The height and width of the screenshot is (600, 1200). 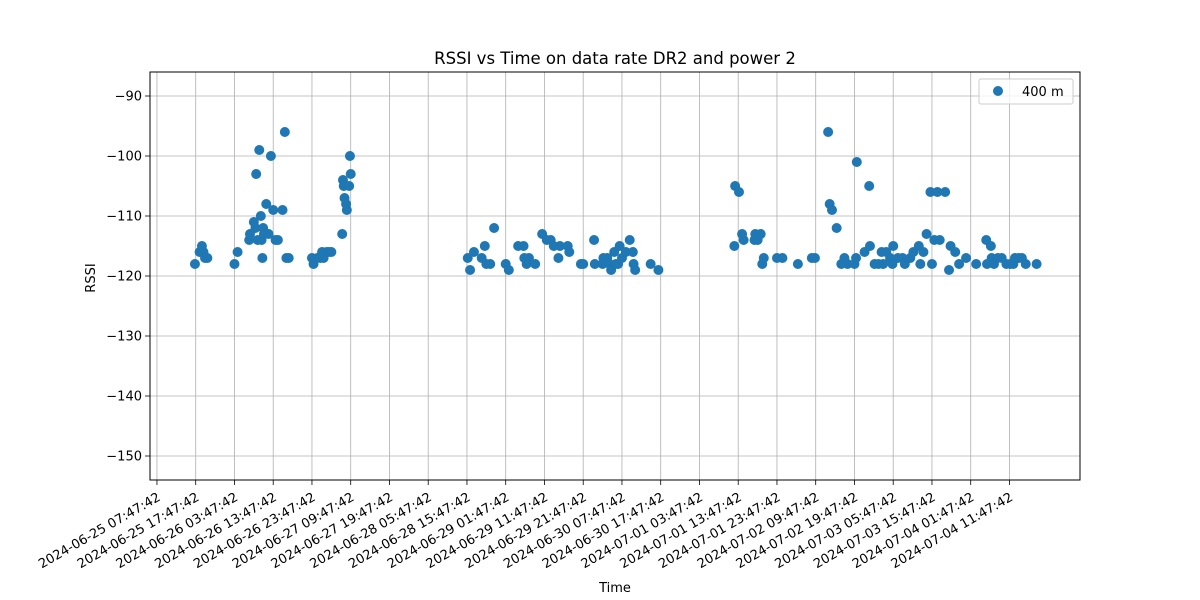 I want to click on y-tick-label: −130, so click(x=124, y=337).